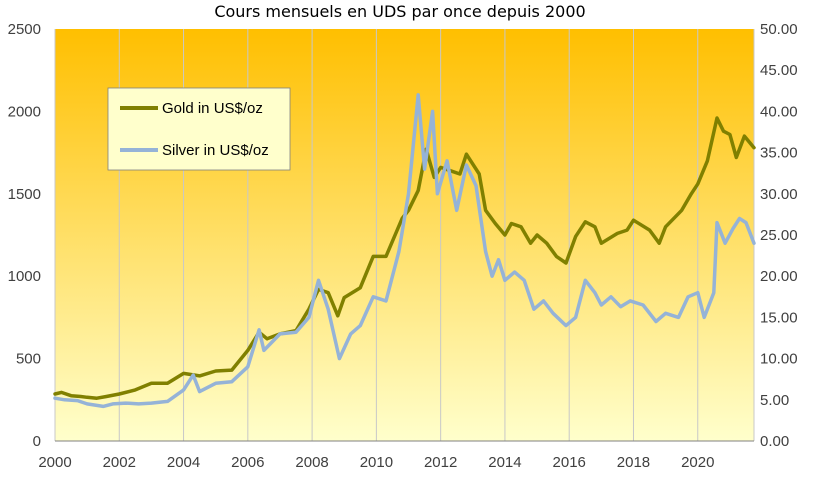  What do you see at coordinates (28, 359) in the screenshot?
I see `y-left-tick-label: 500` at bounding box center [28, 359].